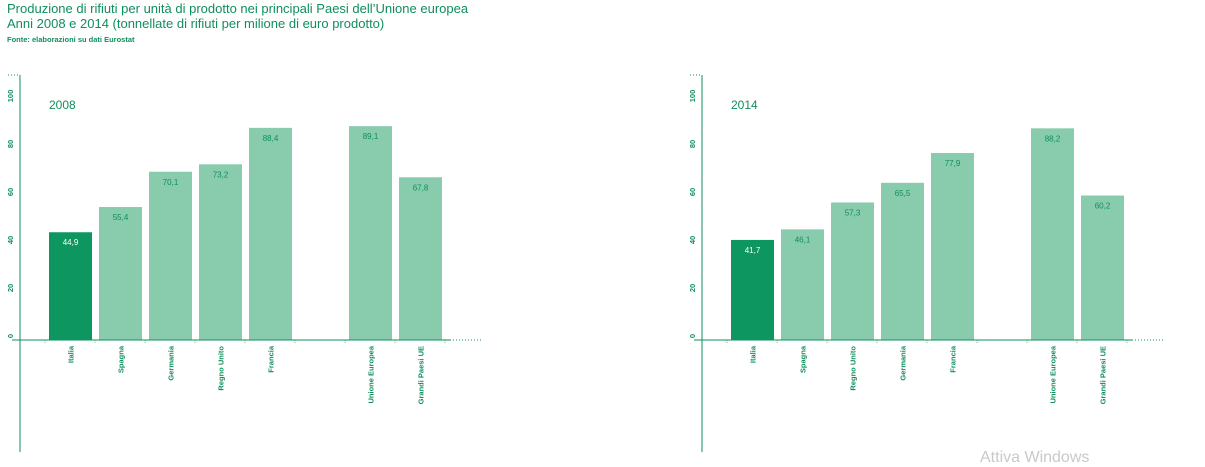 The width and height of the screenshot is (1205, 467). What do you see at coordinates (371, 136) in the screenshot?
I see `bar-value-label: 89,1` at bounding box center [371, 136].